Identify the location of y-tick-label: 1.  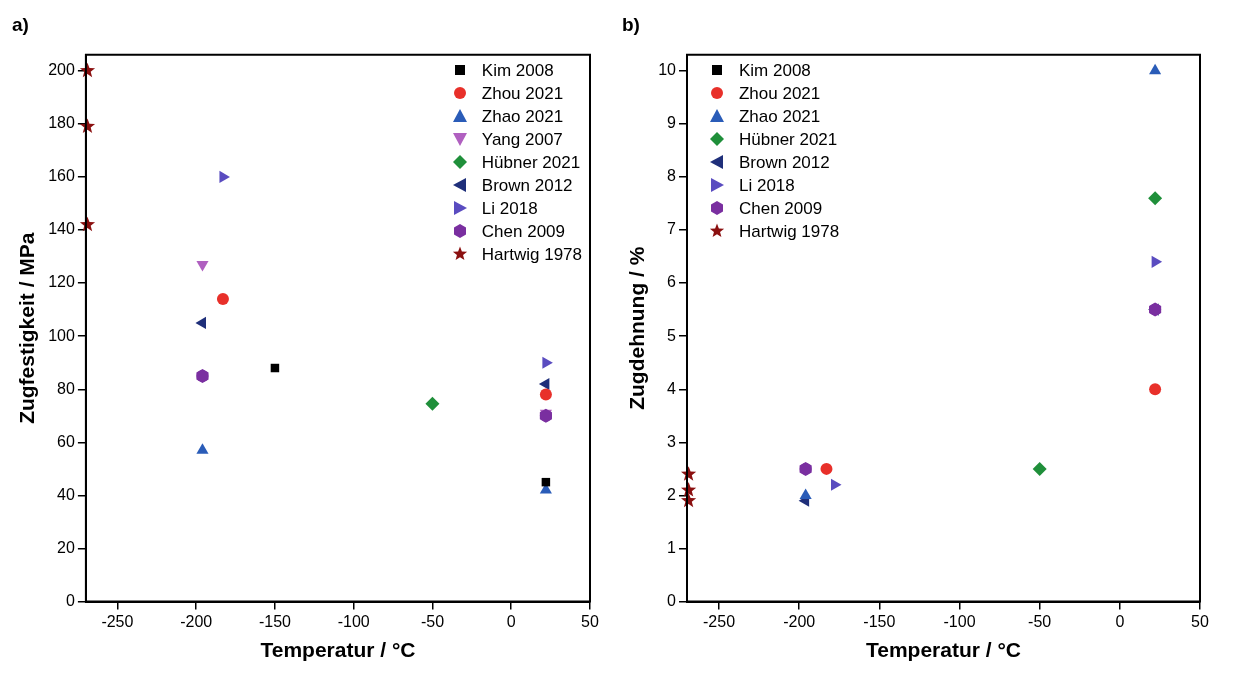
(672, 547).